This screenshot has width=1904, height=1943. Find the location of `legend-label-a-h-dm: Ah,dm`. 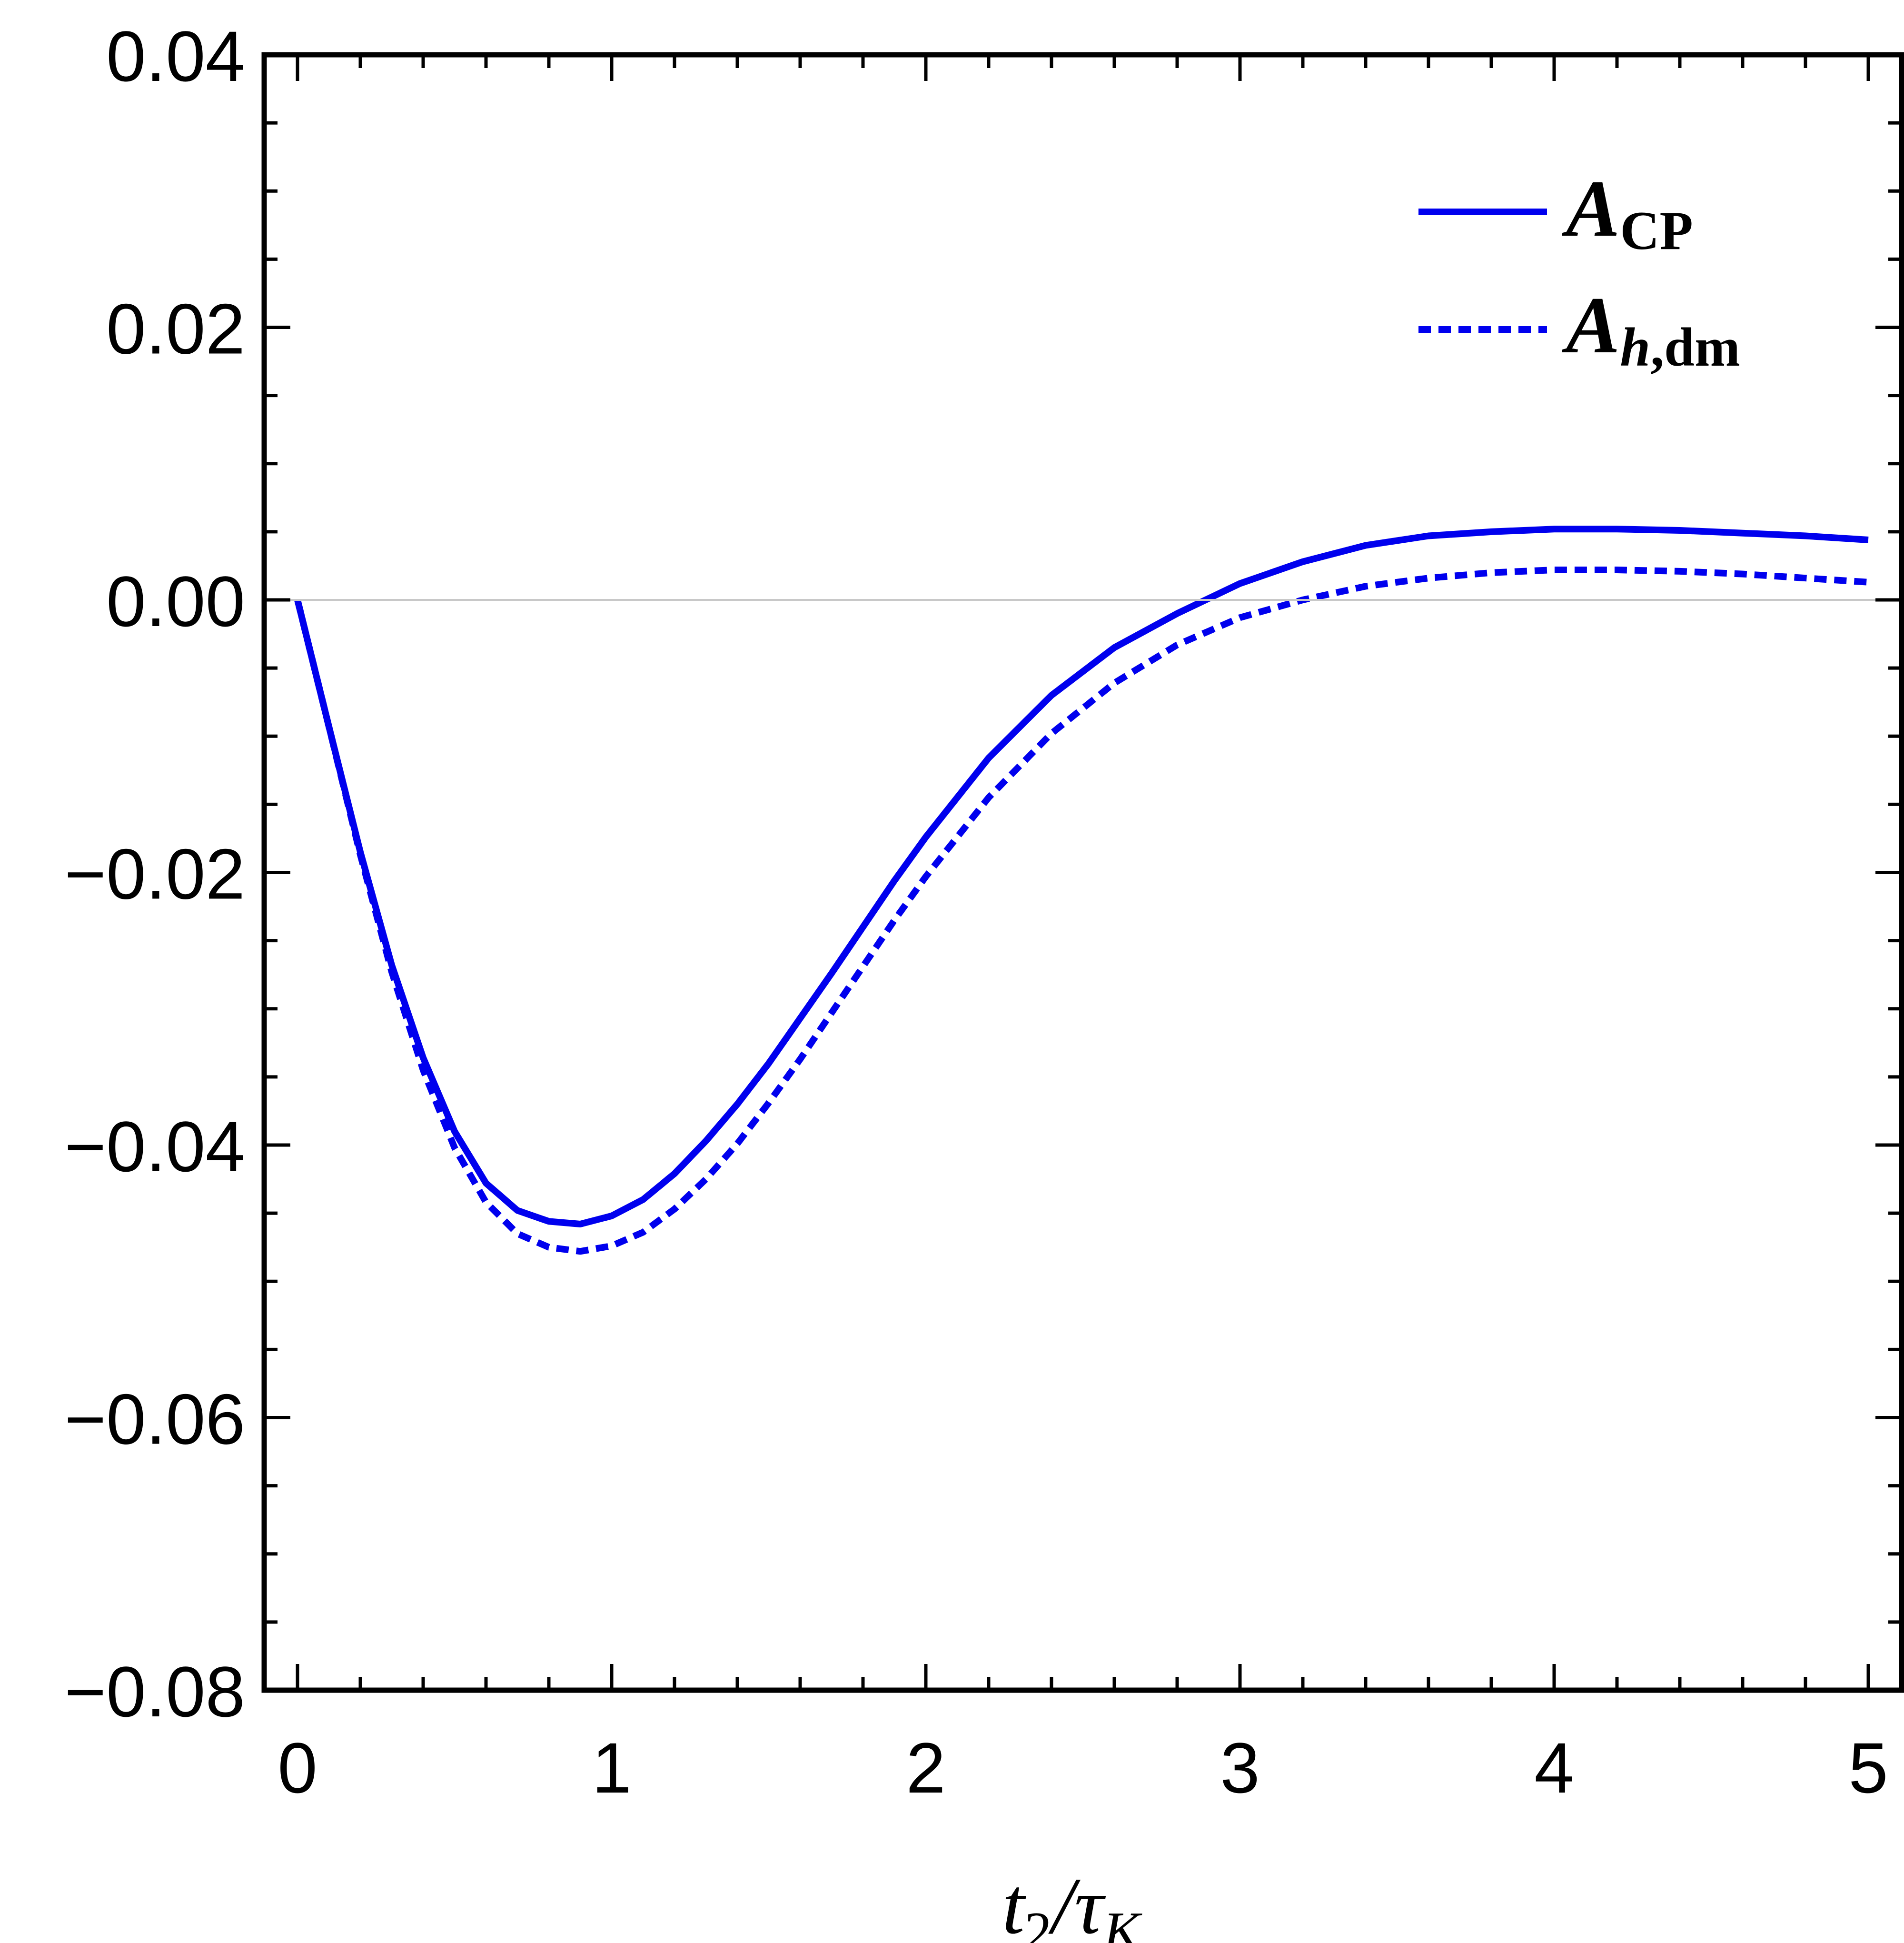

legend-label-a-h-dm: Ah,dm is located at coordinates (1651, 329).